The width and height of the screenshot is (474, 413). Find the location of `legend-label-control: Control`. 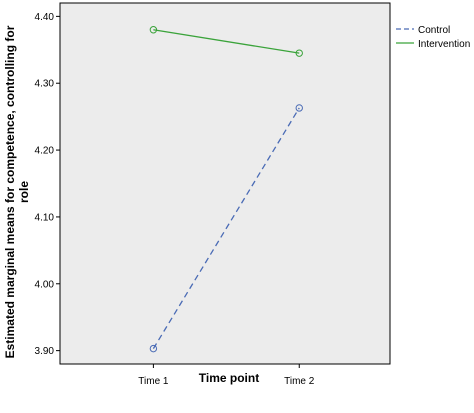

legend-label-control: Control is located at coordinates (434, 30).